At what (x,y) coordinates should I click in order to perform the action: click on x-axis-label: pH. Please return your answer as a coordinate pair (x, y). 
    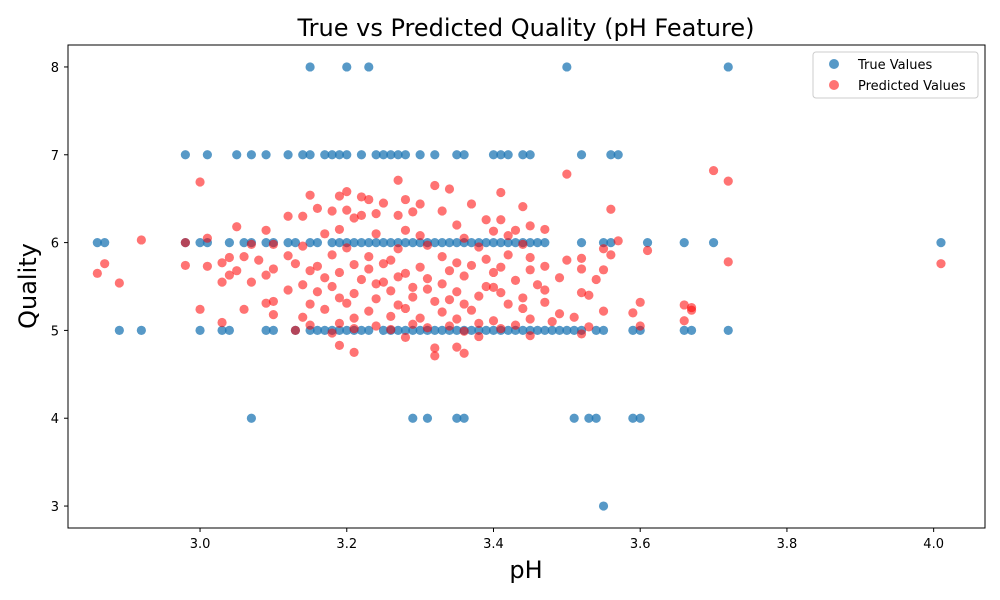
    Looking at the image, I should click on (525, 570).